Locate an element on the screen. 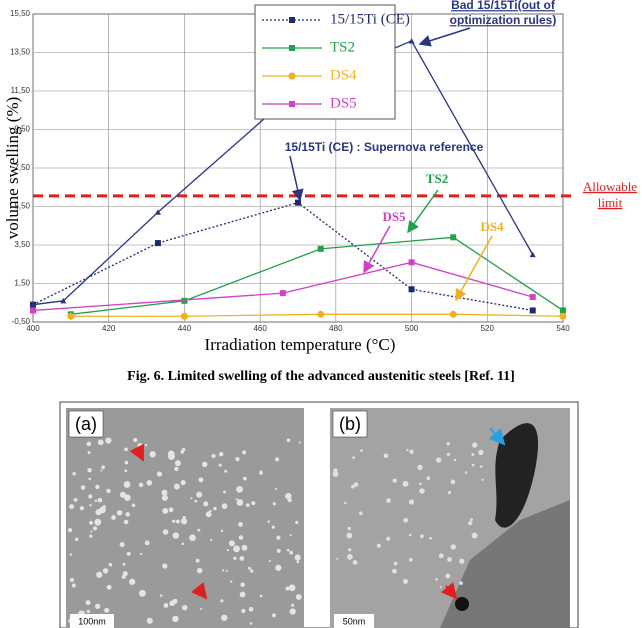  legend-label: 15/15Ti (CE) is located at coordinates (370, 19).